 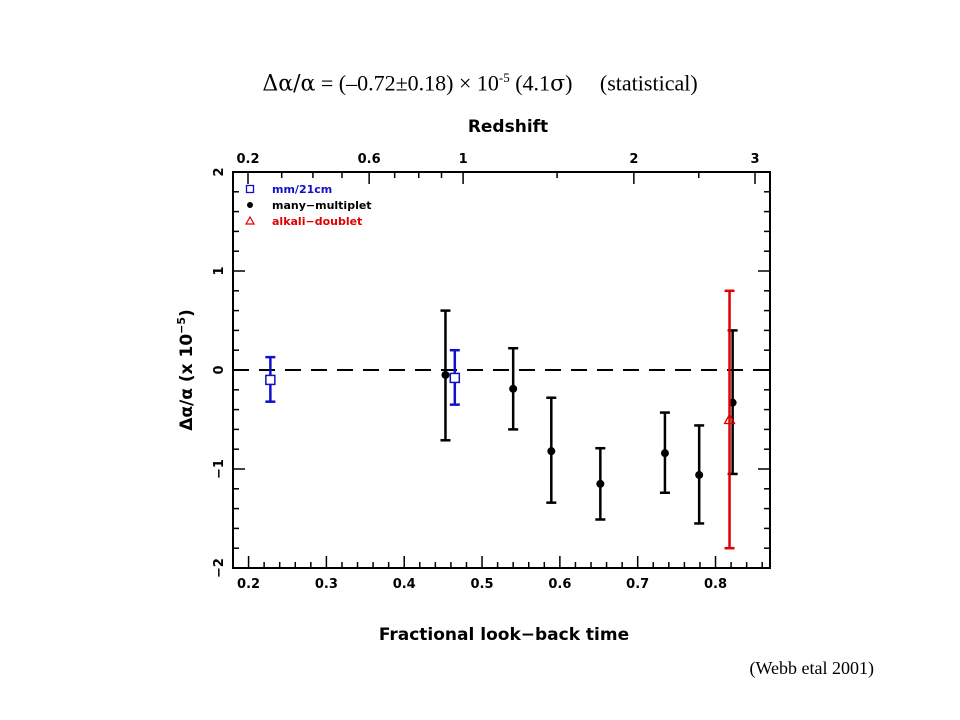 What do you see at coordinates (407, 83) in the screenshot?
I see `headline-value: = (–0.72±0.18) × 10` at bounding box center [407, 83].